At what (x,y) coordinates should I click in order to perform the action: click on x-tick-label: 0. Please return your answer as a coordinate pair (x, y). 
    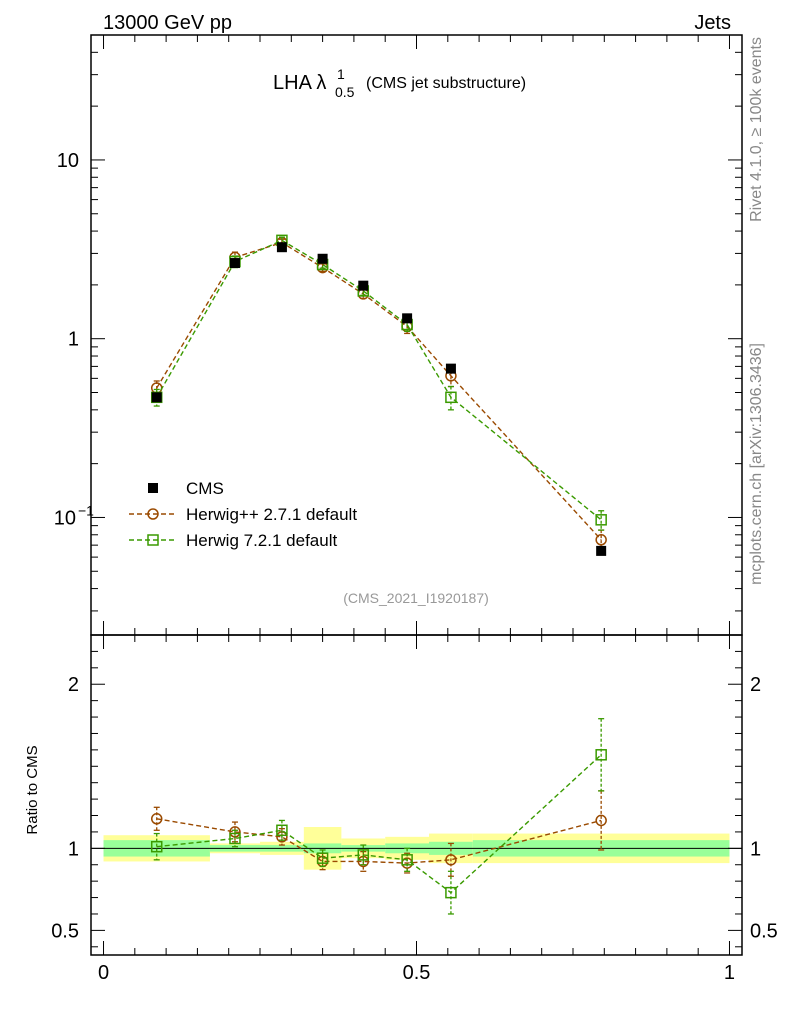
    Looking at the image, I should click on (103, 973).